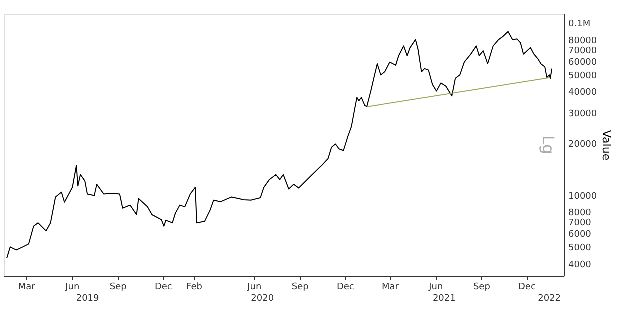 The width and height of the screenshot is (624, 310). Describe the element at coordinates (583, 197) in the screenshot. I see `y-tick-label: 10000` at that location.